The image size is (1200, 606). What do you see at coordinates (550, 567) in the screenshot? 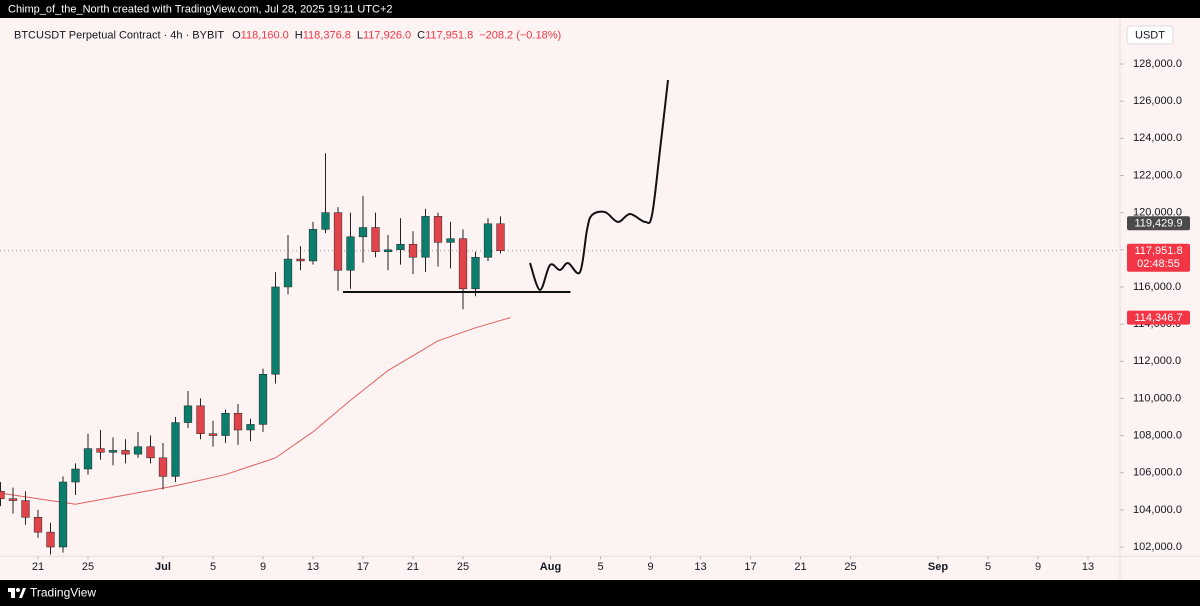
I see `x-tick-label: Aug` at bounding box center [550, 567].